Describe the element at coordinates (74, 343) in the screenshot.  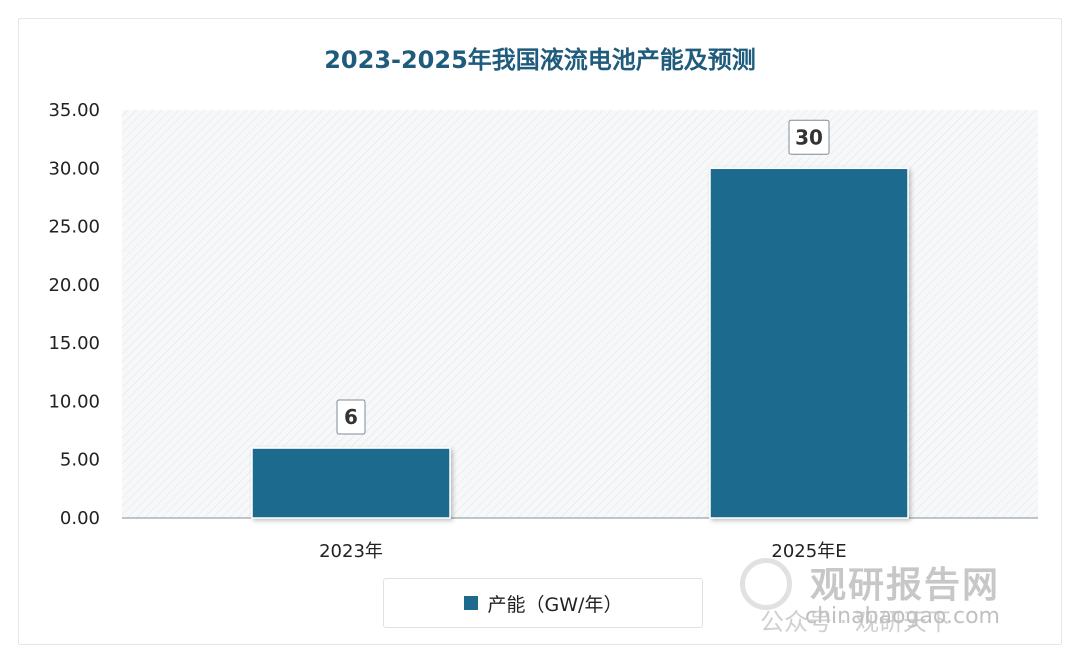
I see `y-tick-label: 15.00` at that location.